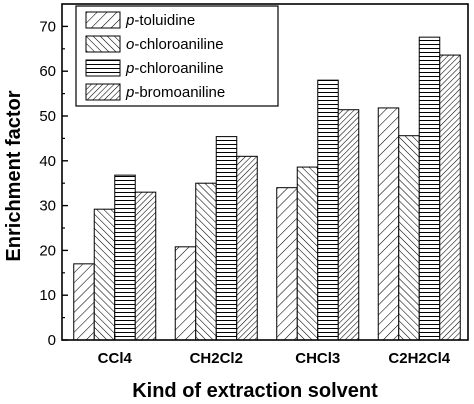 This screenshot has height=404, width=474. Describe the element at coordinates (274, 350) in the screenshot. I see `x-axis-category-labels: CCl4 CH2Cl2 CHCl3 C2H2Cl4` at that location.